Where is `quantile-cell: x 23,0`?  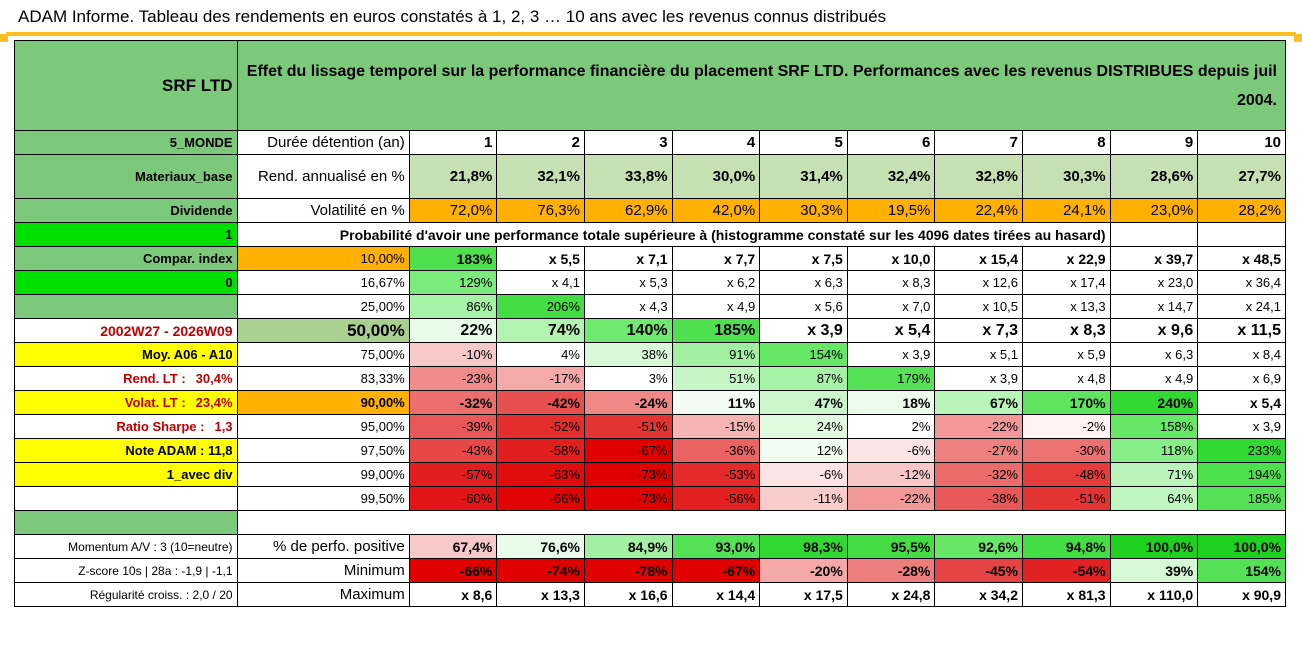 quantile-cell: x 23,0 is located at coordinates (1154, 282).